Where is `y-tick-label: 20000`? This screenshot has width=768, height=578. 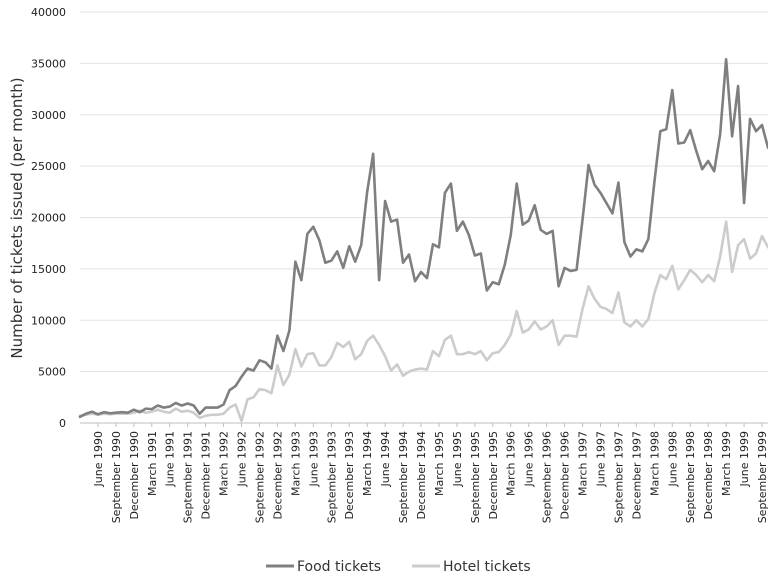 y-tick-label: 20000 is located at coordinates (48, 218).